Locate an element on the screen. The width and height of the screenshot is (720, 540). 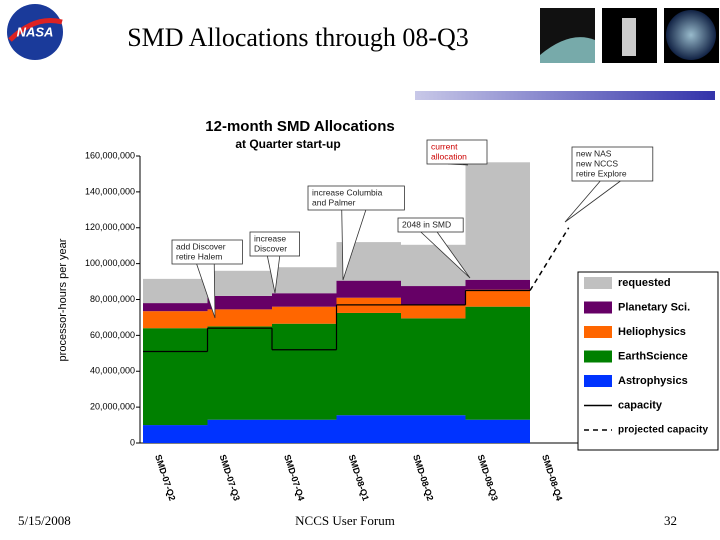
legend-label: EarthScience is located at coordinates (653, 356).